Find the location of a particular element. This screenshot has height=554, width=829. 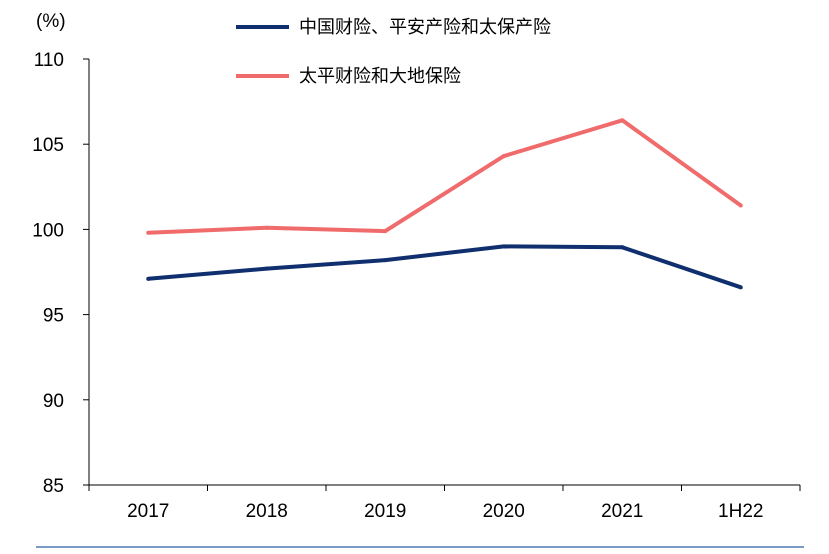

y-tick-label: 95 is located at coordinates (53, 316).